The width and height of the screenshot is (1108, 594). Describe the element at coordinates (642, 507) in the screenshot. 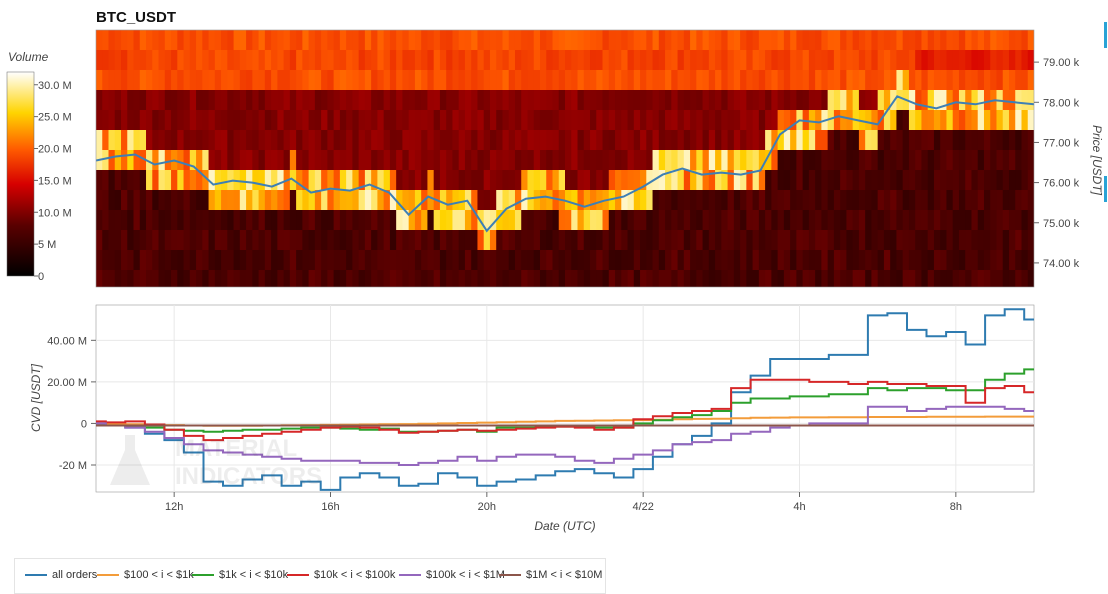

I see `cvd-x-tick-label: 4/22` at that location.